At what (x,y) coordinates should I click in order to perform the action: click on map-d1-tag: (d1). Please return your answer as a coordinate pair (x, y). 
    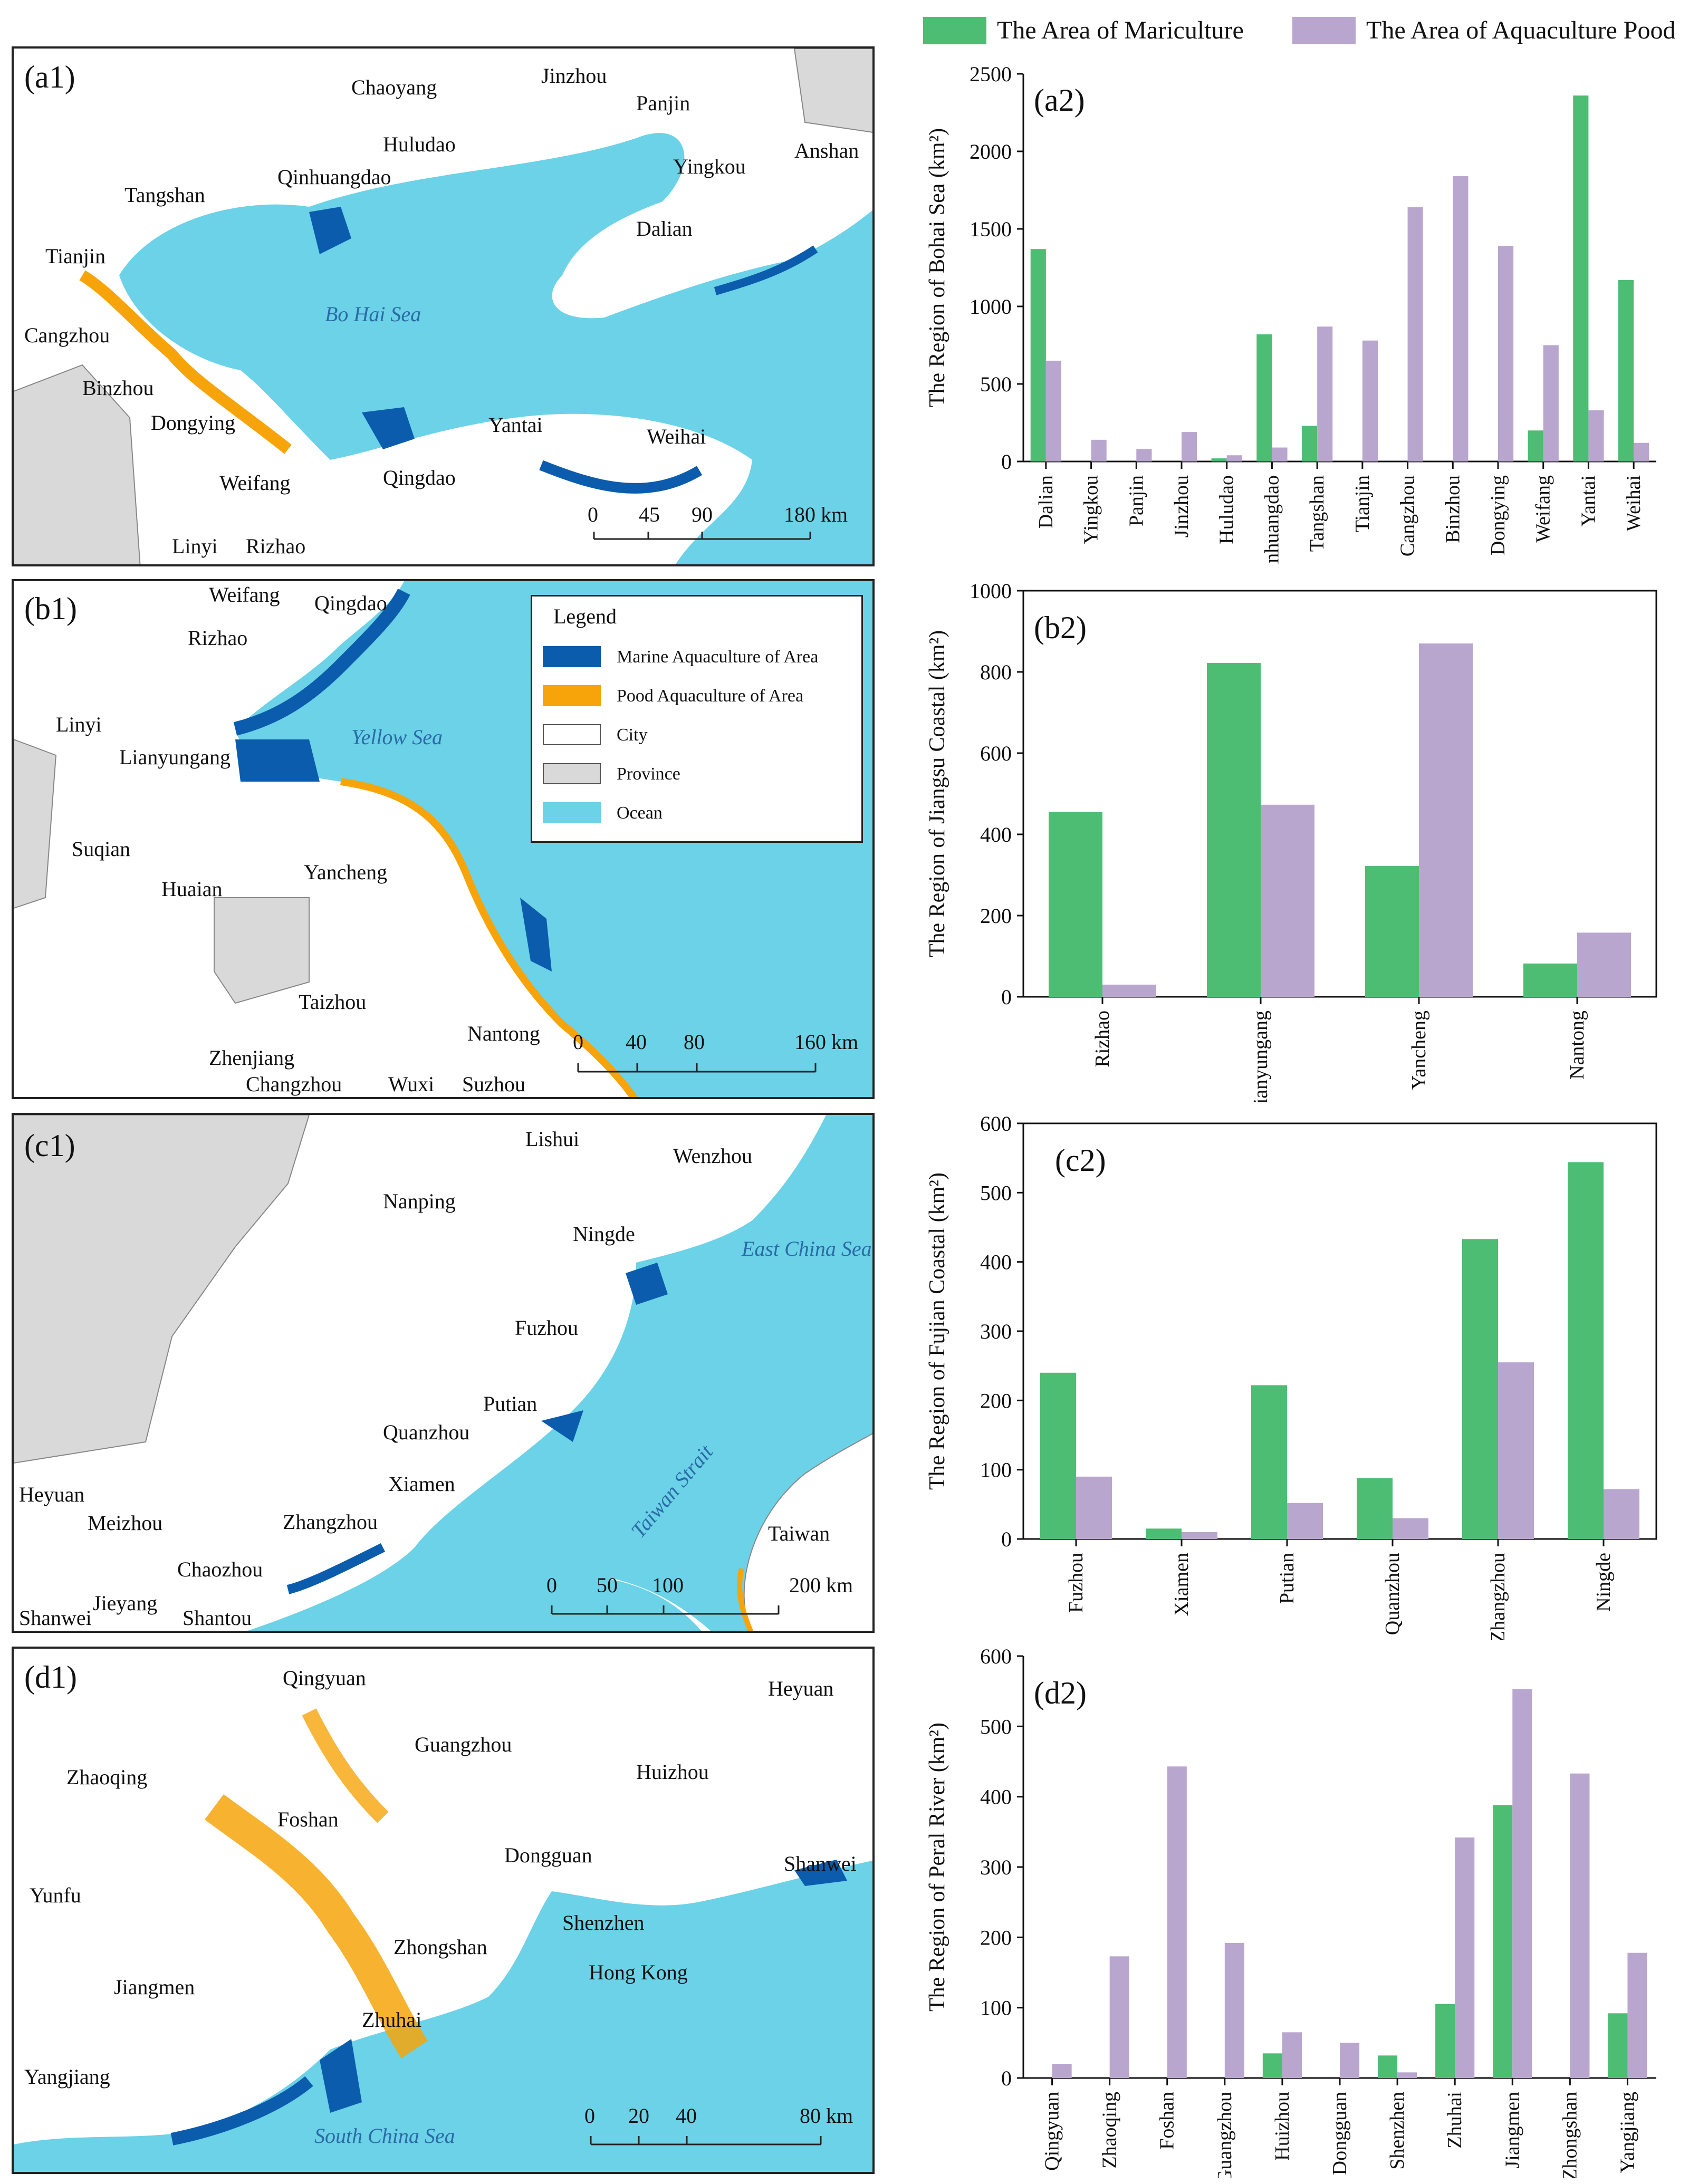
    Looking at the image, I should click on (50, 1677).